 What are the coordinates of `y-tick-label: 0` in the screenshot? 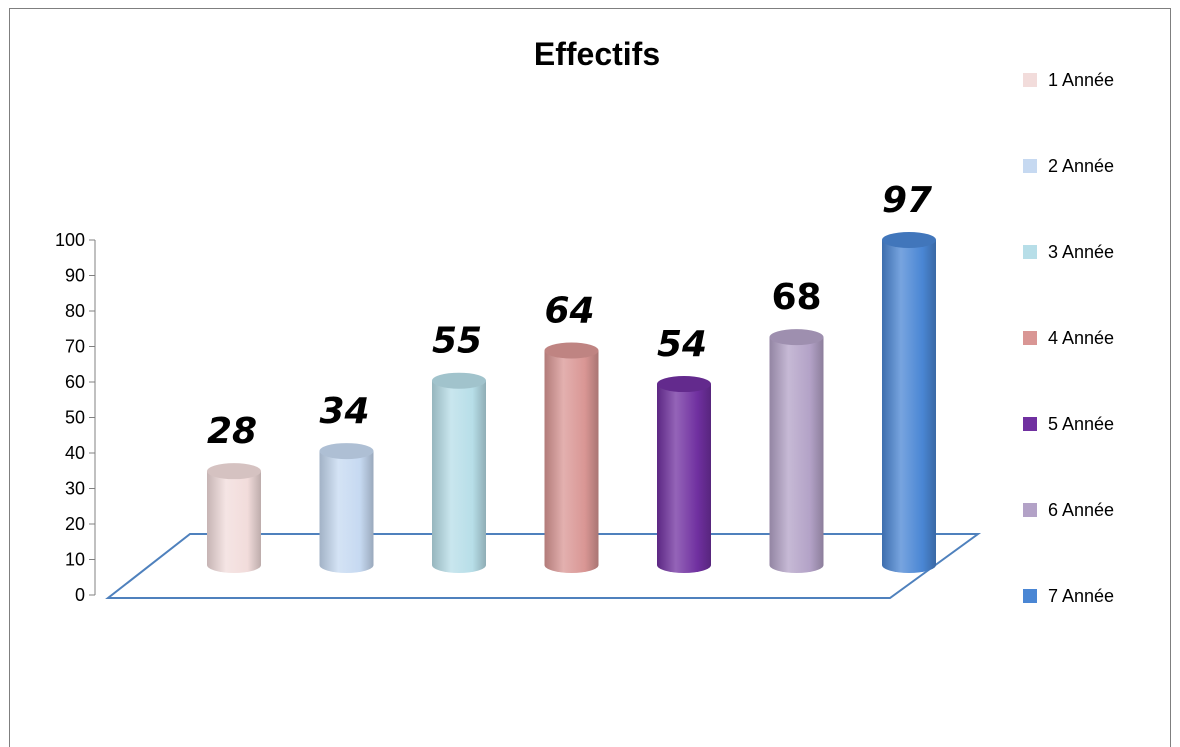 It's located at (80, 595).